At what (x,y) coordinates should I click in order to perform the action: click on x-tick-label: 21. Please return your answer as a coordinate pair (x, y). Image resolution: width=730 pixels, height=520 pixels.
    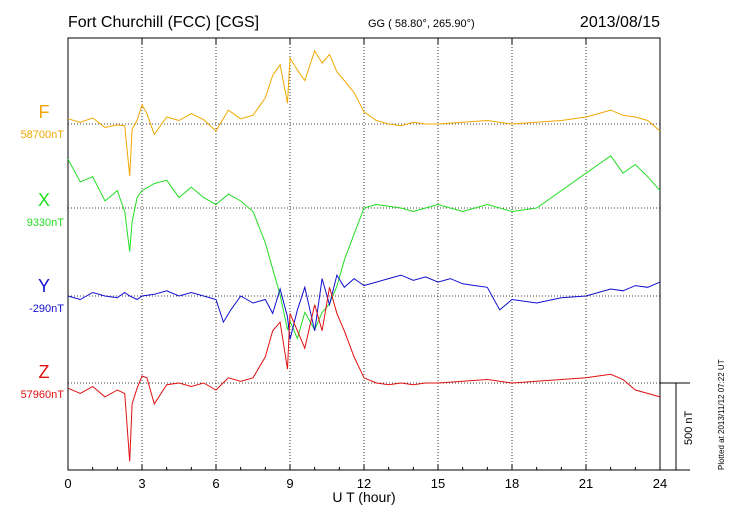
    Looking at the image, I should click on (586, 483).